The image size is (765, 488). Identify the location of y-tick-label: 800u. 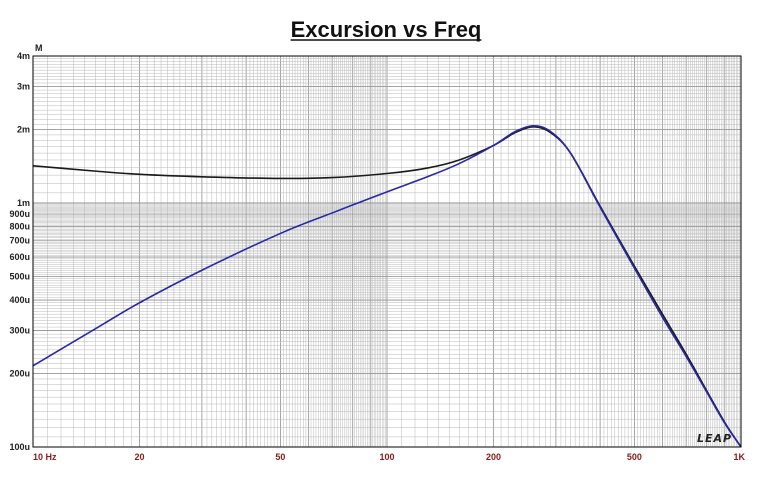
(19, 227).